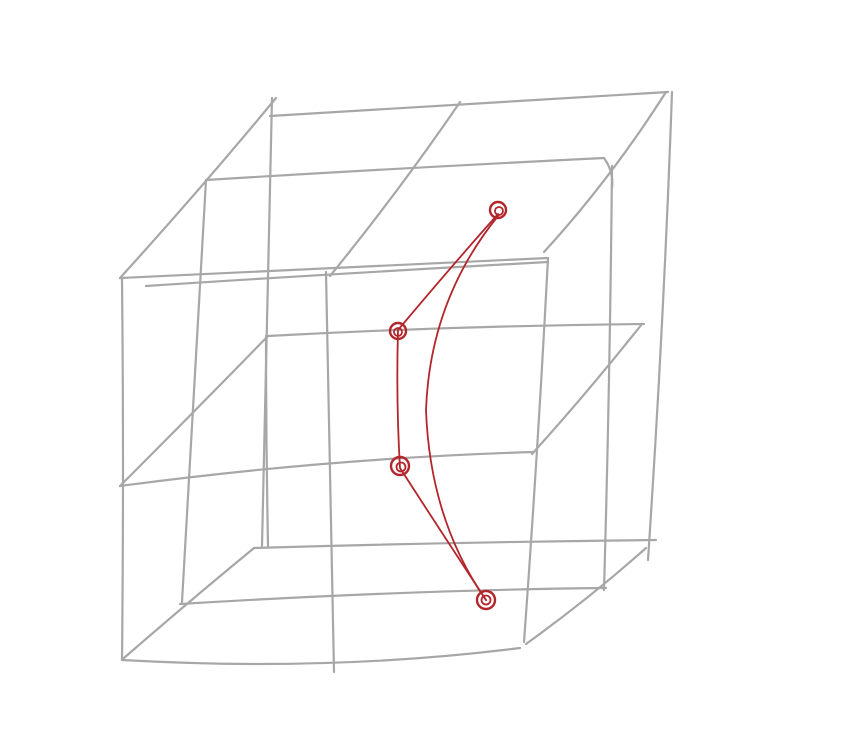  I want to click on mid-layer-middle, so click(456, 330).